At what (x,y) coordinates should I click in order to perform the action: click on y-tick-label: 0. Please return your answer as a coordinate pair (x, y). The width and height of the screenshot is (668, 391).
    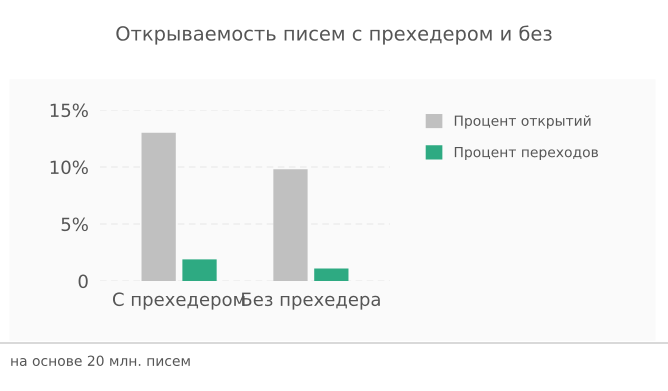
    Looking at the image, I should click on (83, 281).